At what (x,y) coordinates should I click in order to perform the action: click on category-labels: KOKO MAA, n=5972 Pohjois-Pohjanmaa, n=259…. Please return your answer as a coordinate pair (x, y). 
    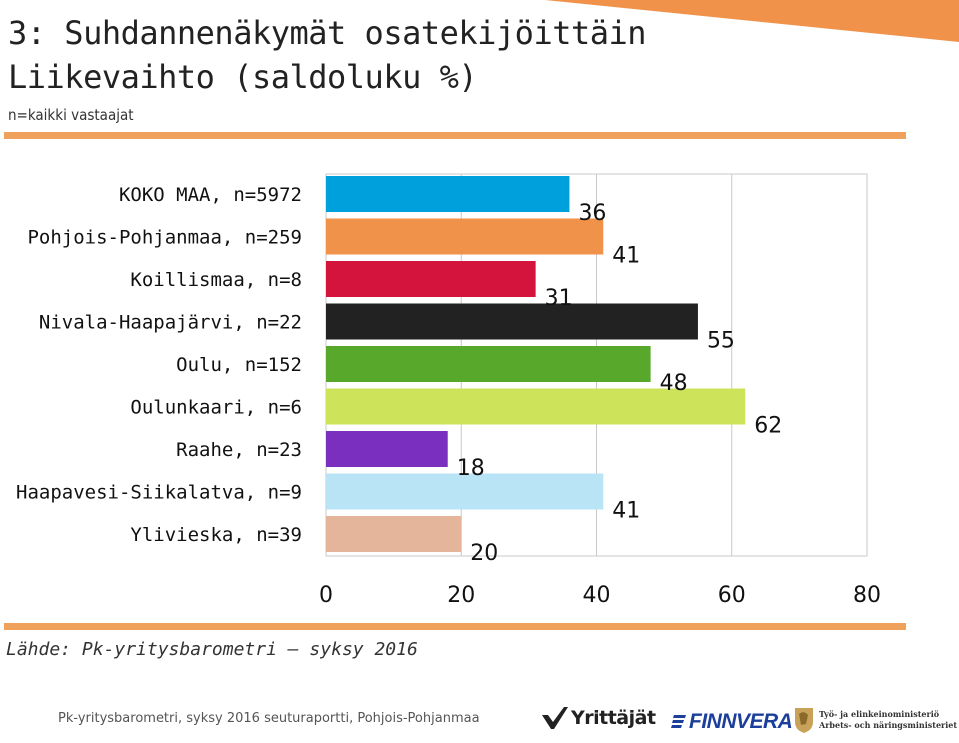
    Looking at the image, I should click on (159, 365).